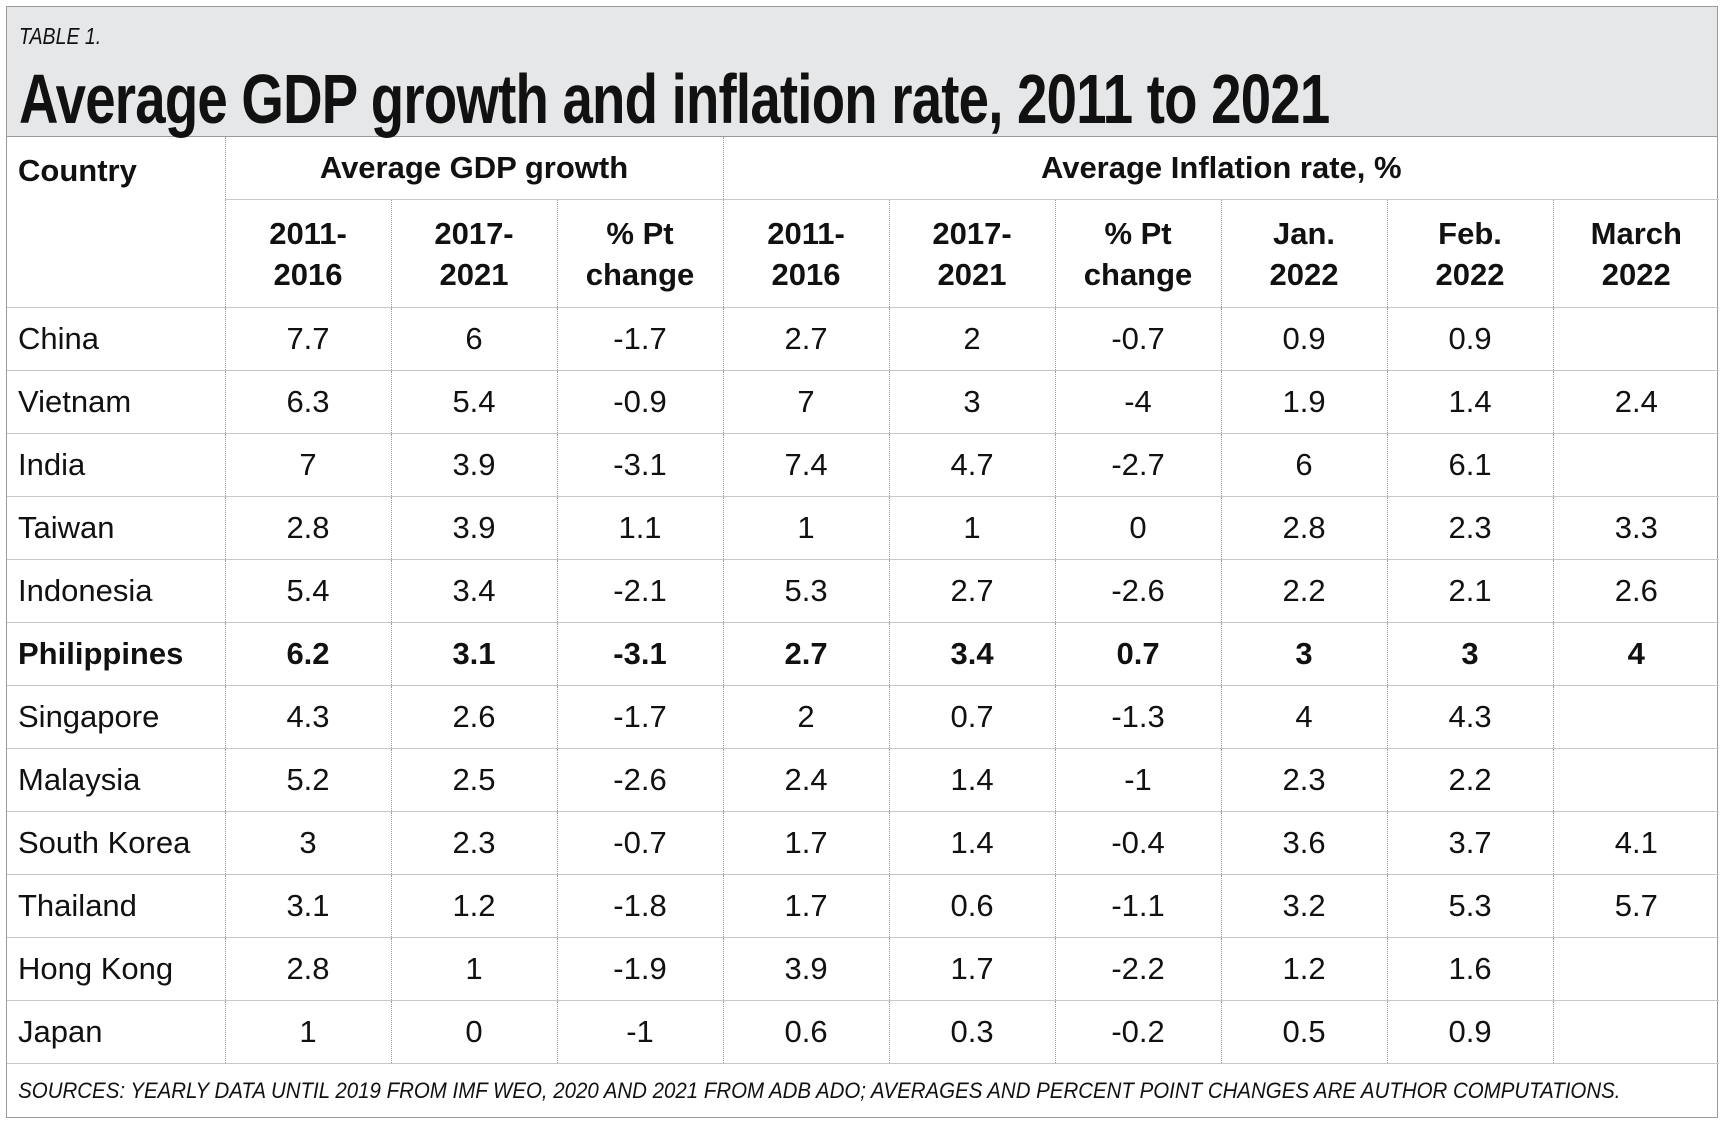  What do you see at coordinates (806, 1032) in the screenshot?
I see `value-cell: 0.6` at bounding box center [806, 1032].